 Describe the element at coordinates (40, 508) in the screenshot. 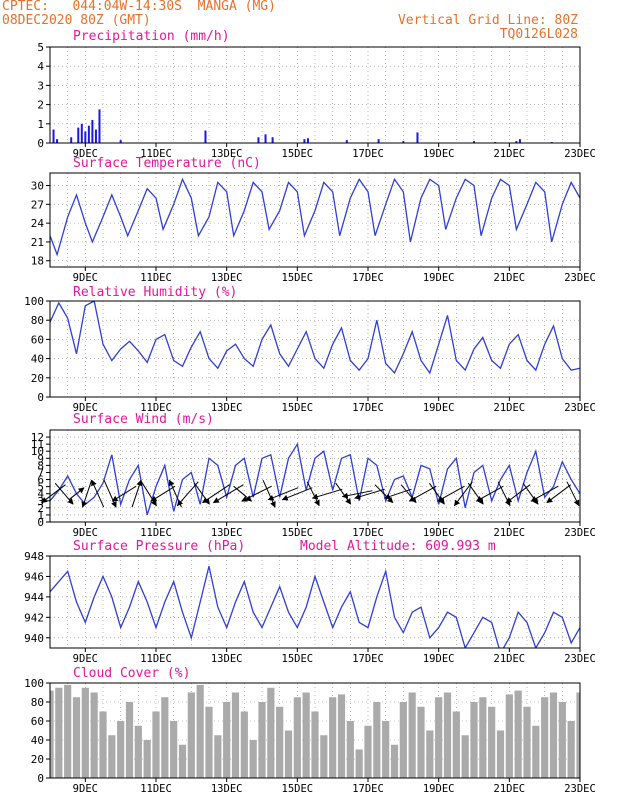

I see `wind-ytick-label: 2` at that location.